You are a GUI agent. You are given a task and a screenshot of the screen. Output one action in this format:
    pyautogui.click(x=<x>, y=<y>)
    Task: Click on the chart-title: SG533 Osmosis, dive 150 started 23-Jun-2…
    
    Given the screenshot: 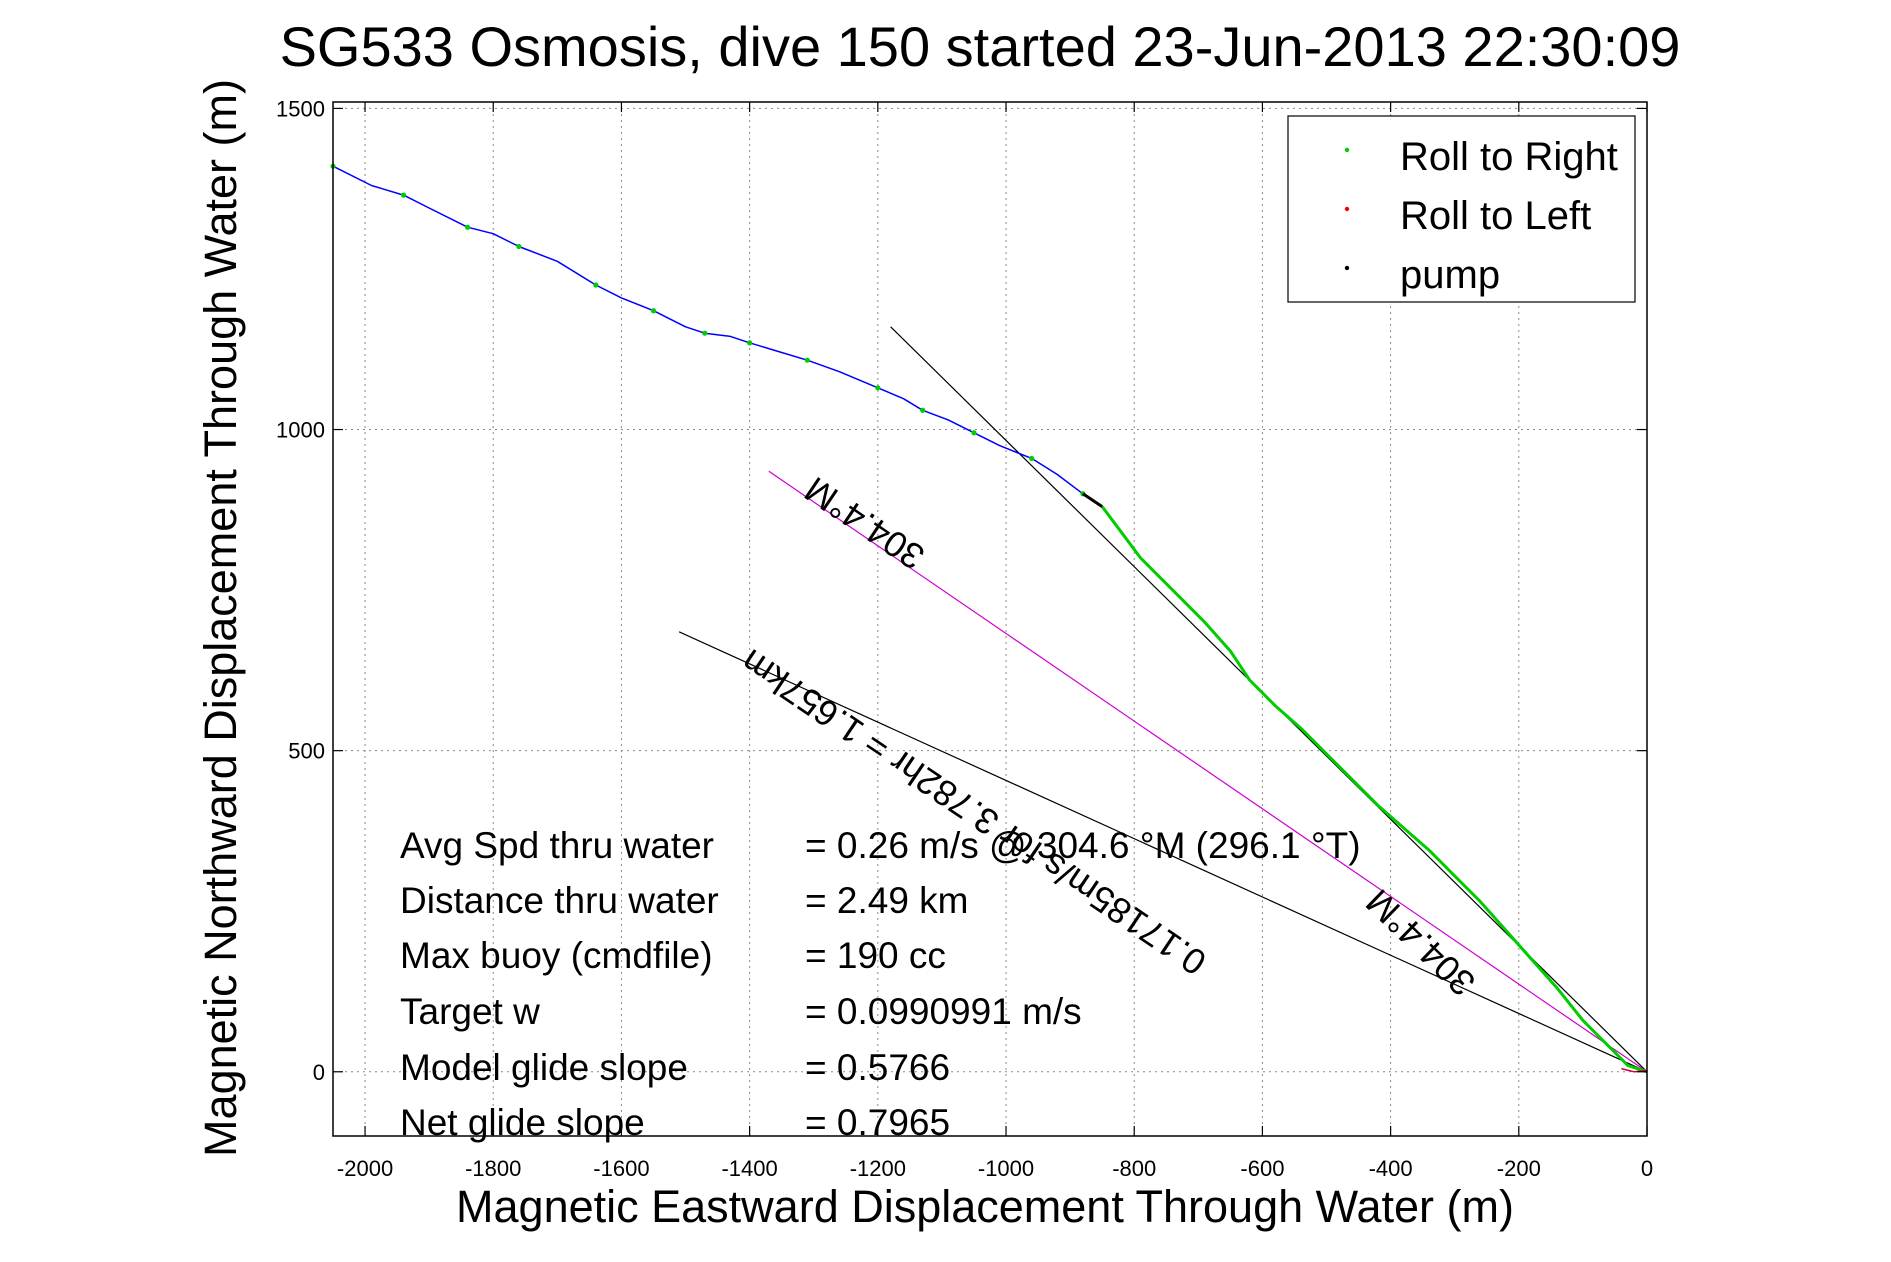 What is the action you would take?
    pyautogui.click(x=980, y=46)
    